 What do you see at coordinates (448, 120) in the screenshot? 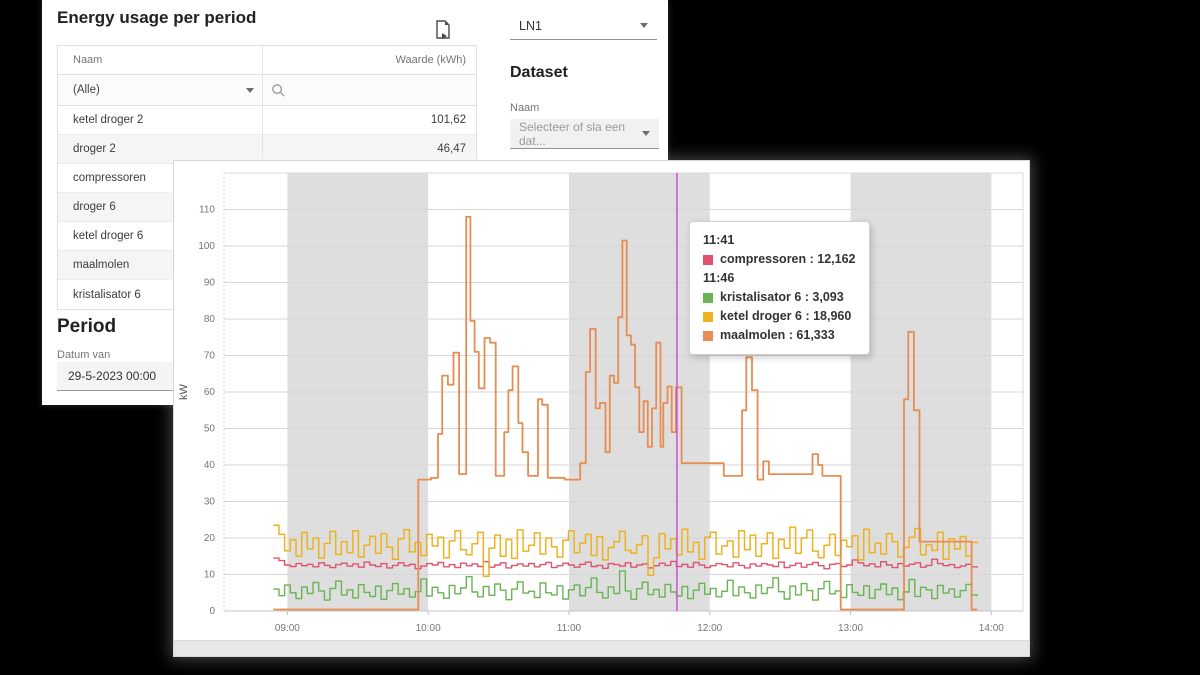
I see `row-waarde: 101,62` at bounding box center [448, 120].